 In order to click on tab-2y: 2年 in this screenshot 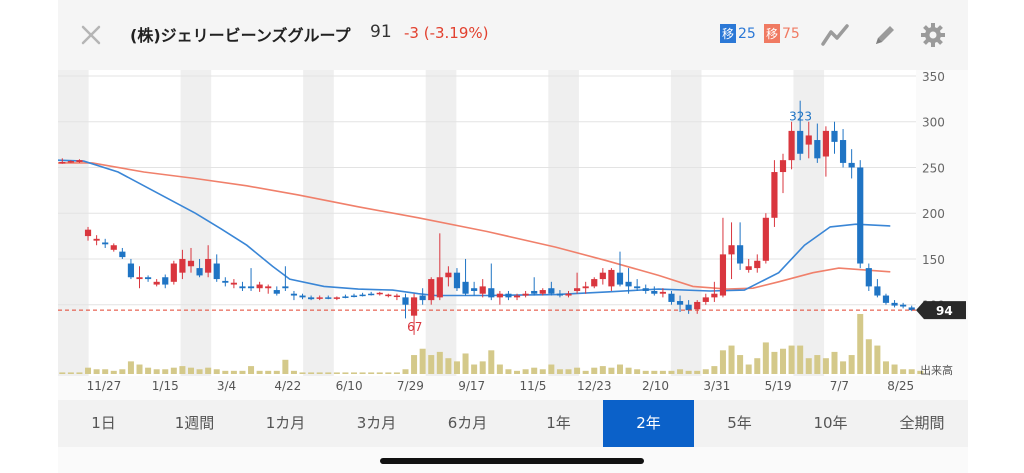, I will do `click(648, 423)`.